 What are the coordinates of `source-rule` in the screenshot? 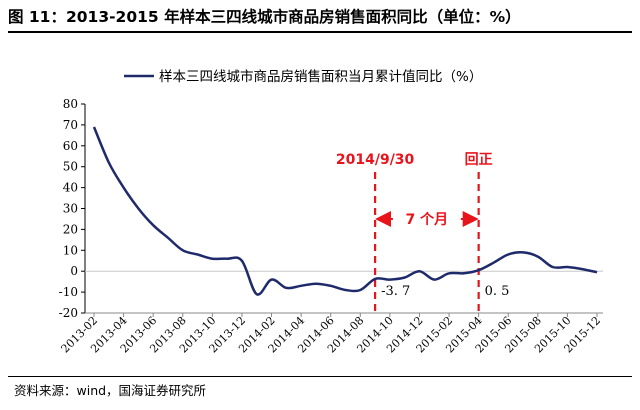 It's located at (320, 376).